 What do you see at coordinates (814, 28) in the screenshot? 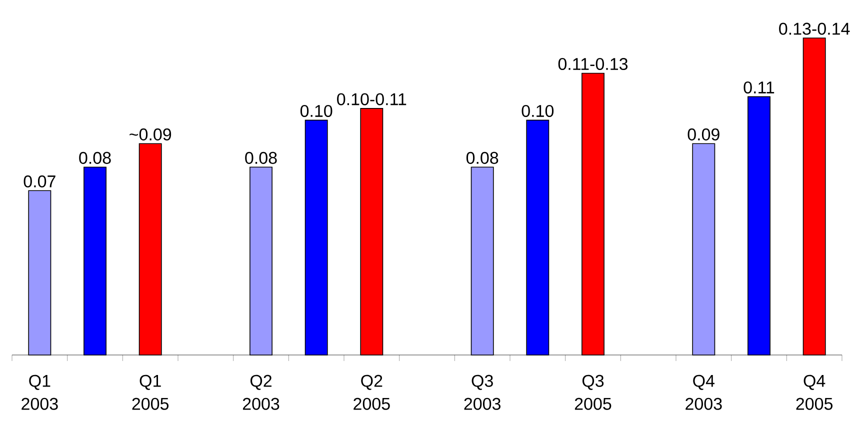
I see `data-label: 0.13-0.14` at bounding box center [814, 28].